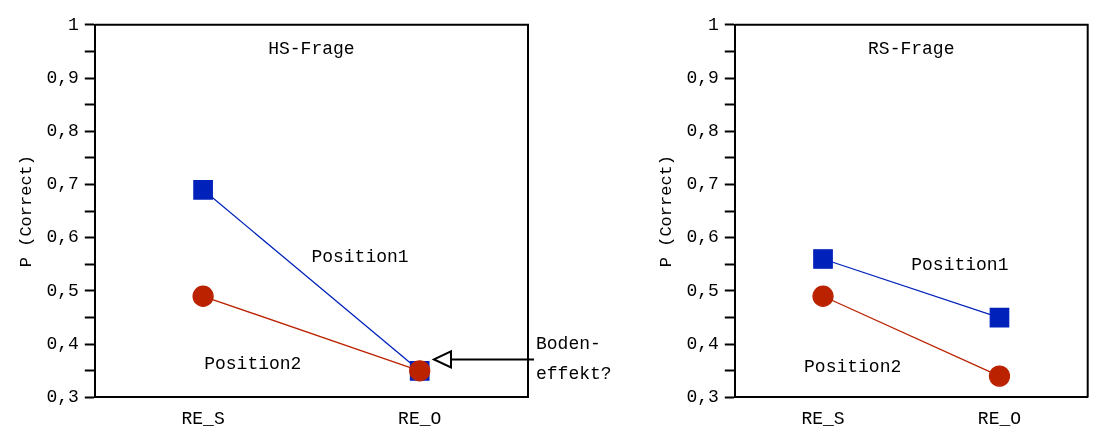 Image resolution: width=1110 pixels, height=435 pixels. What do you see at coordinates (311, 48) in the screenshot?
I see `text: HS-Frage` at bounding box center [311, 48].